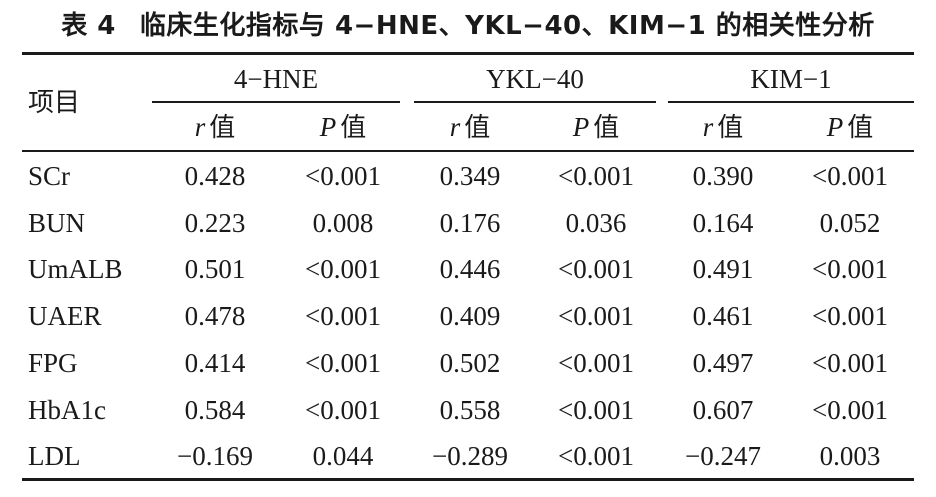  I want to click on table-cell: 0.428, so click(215, 176).